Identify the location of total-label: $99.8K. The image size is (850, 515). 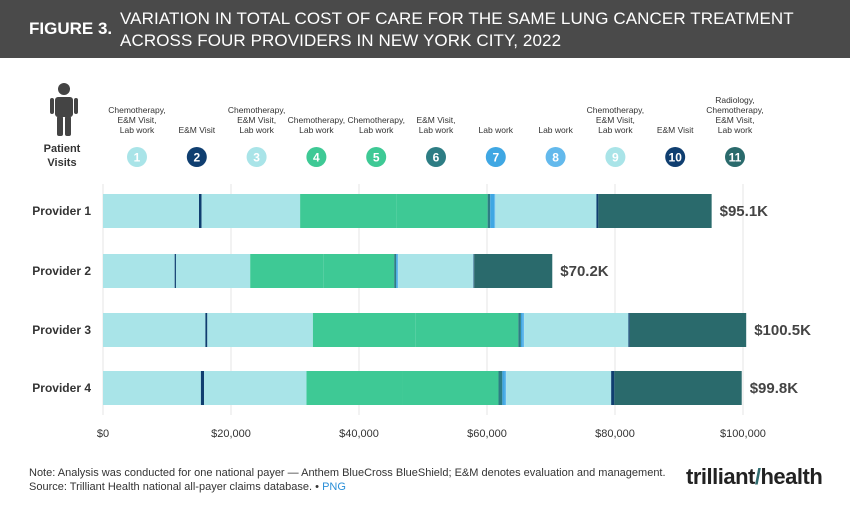
(774, 388).